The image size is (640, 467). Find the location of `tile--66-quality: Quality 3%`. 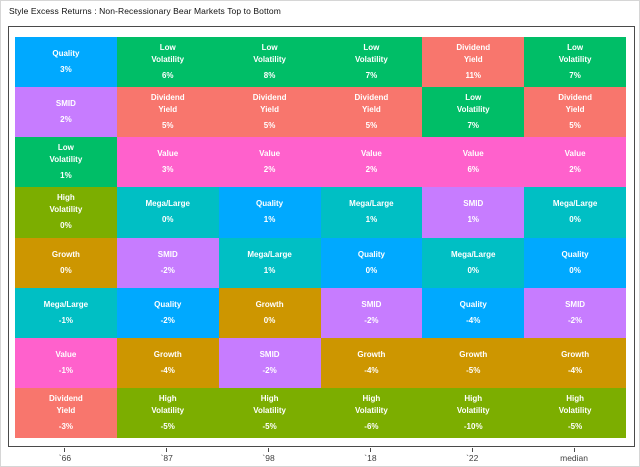

tile--66-quality: Quality 3% is located at coordinates (66, 62).